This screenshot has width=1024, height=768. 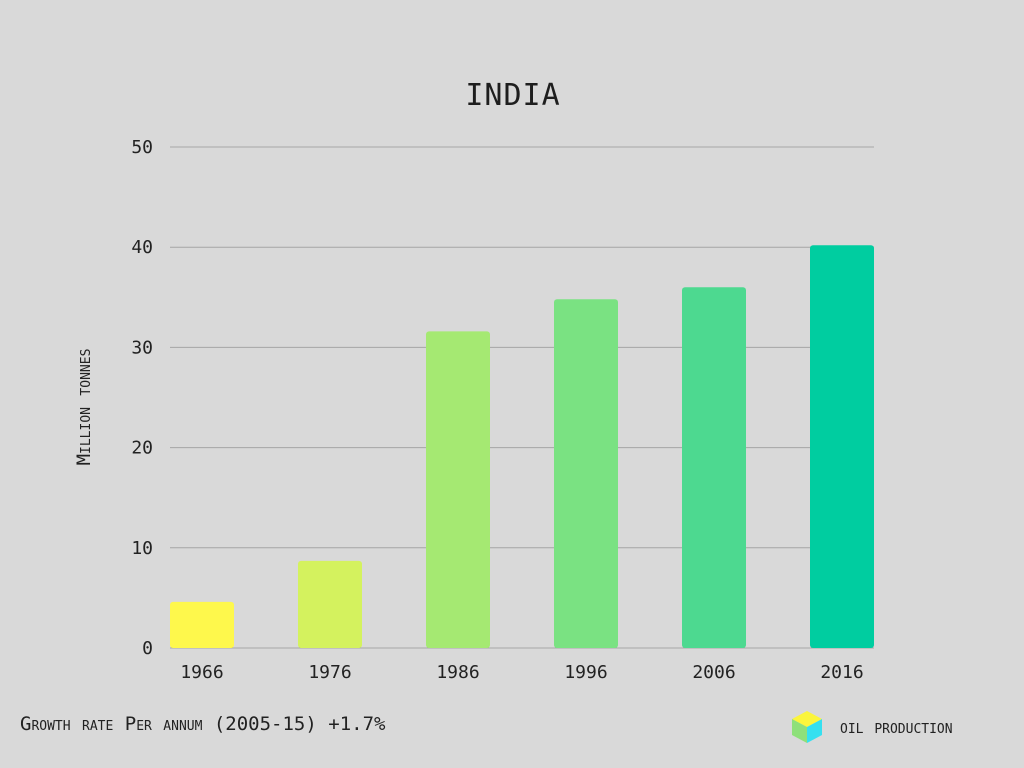 What do you see at coordinates (202, 624) in the screenshot?
I see `bar-1966` at bounding box center [202, 624].